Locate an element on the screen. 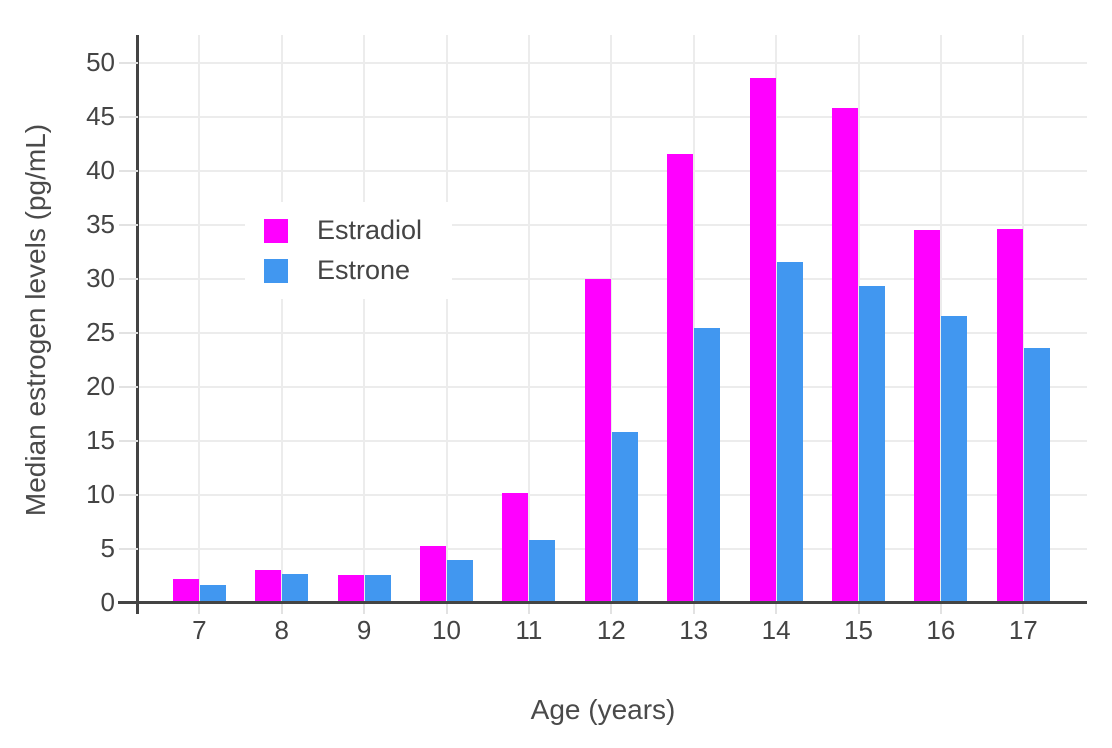 The image size is (1112, 748). x-axis-line is located at coordinates (602, 602).